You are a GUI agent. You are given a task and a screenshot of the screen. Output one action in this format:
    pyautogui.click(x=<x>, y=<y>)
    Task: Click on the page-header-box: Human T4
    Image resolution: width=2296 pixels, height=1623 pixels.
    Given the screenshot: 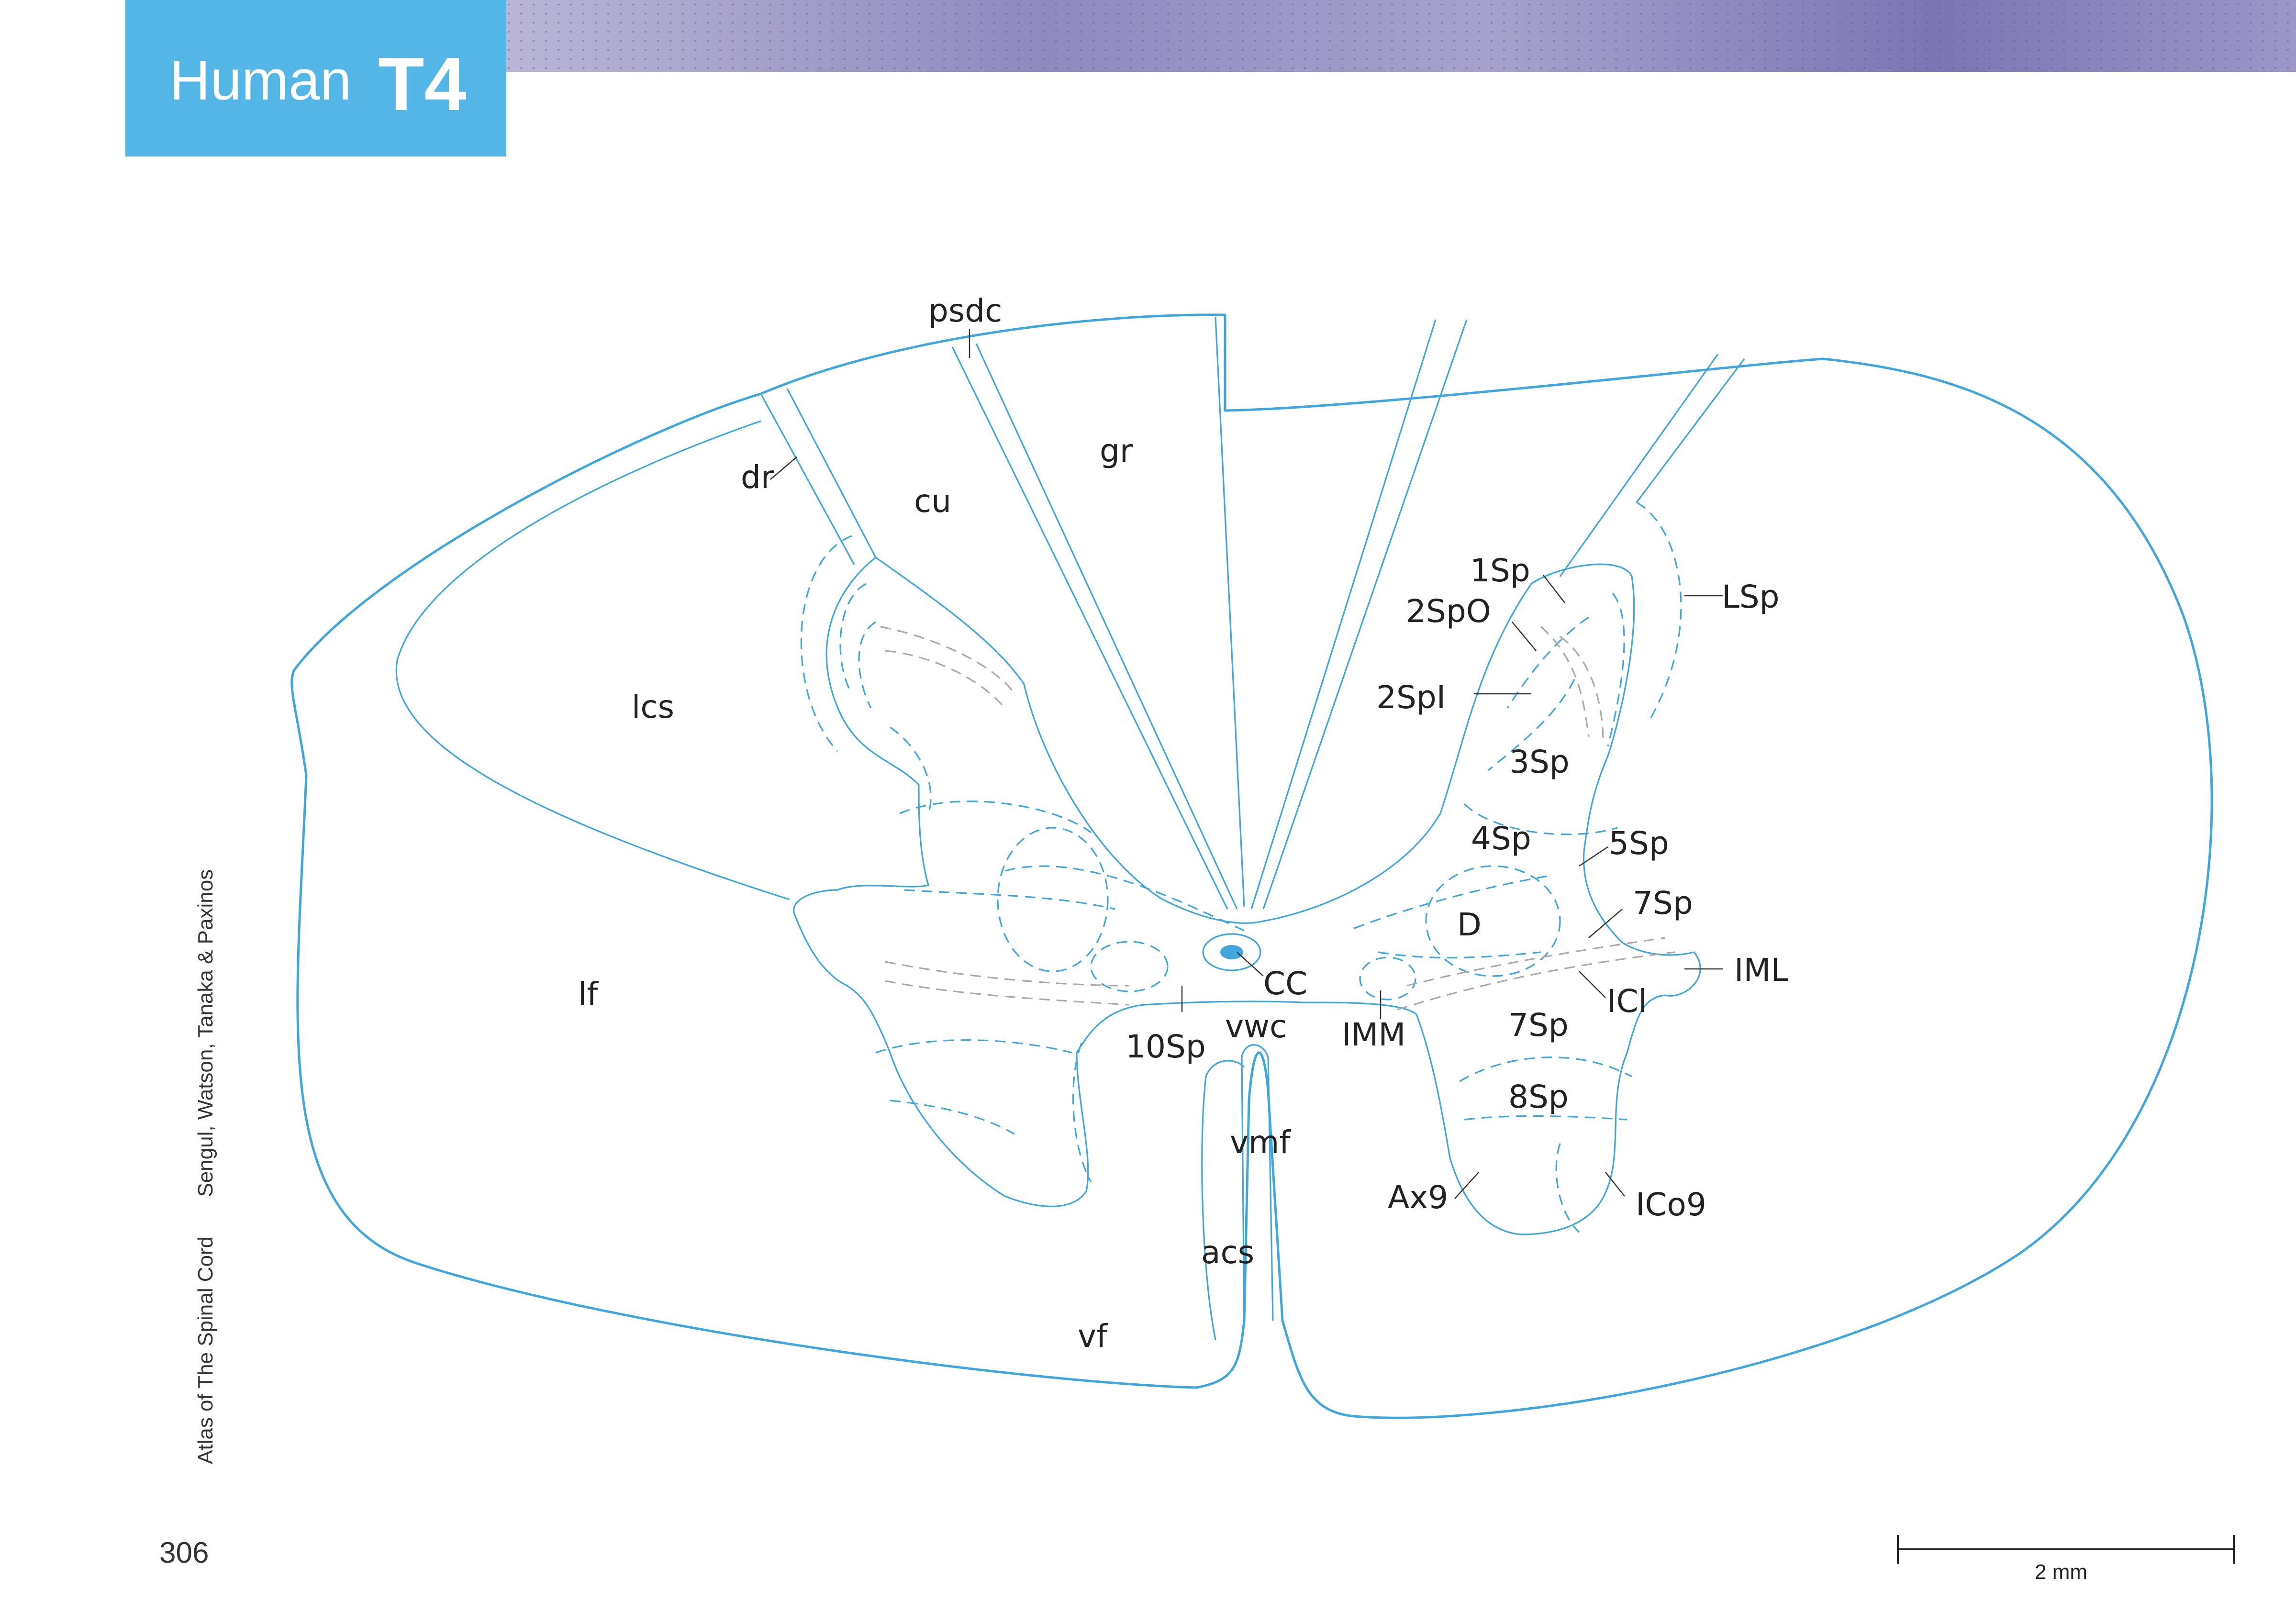 What is the action you would take?
    pyautogui.click(x=315, y=78)
    